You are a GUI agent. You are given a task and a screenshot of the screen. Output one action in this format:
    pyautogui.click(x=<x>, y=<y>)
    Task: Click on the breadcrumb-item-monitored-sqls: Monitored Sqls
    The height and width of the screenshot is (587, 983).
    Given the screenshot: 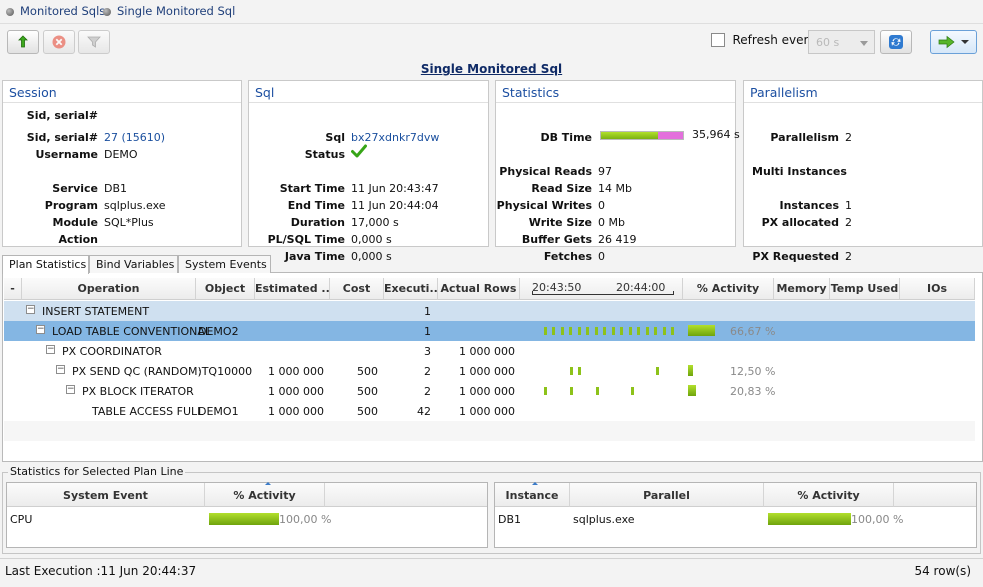 What is the action you would take?
    pyautogui.click(x=55, y=11)
    